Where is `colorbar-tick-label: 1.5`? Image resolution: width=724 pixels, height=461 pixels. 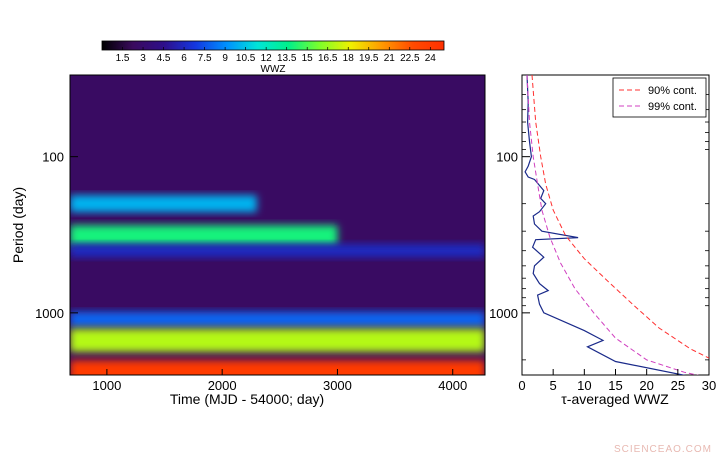 colorbar-tick-label: 1.5 is located at coordinates (123, 58).